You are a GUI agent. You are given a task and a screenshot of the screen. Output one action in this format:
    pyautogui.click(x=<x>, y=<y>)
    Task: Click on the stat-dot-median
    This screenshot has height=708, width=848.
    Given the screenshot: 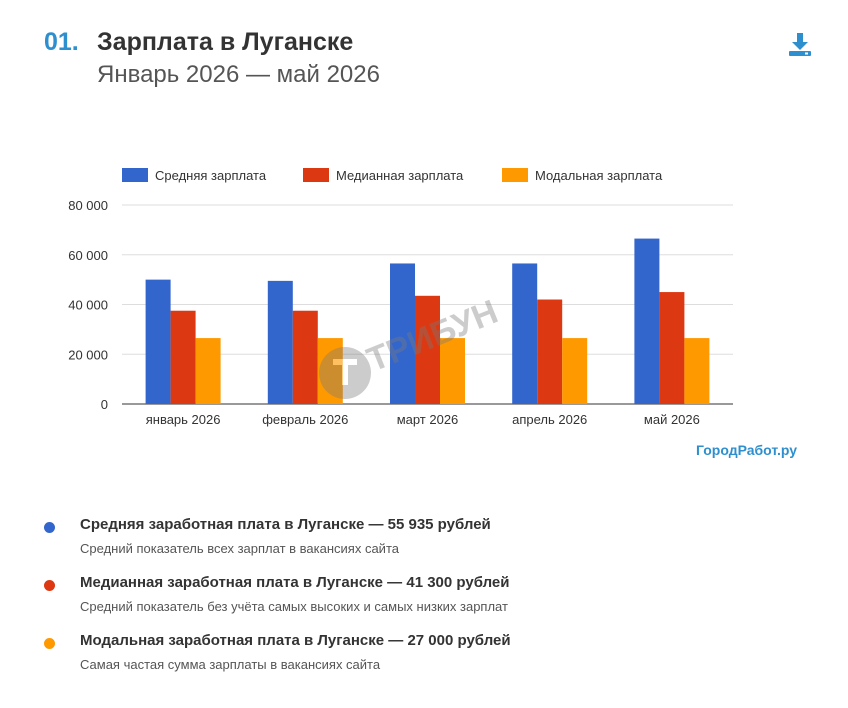 What is the action you would take?
    pyautogui.click(x=49, y=585)
    